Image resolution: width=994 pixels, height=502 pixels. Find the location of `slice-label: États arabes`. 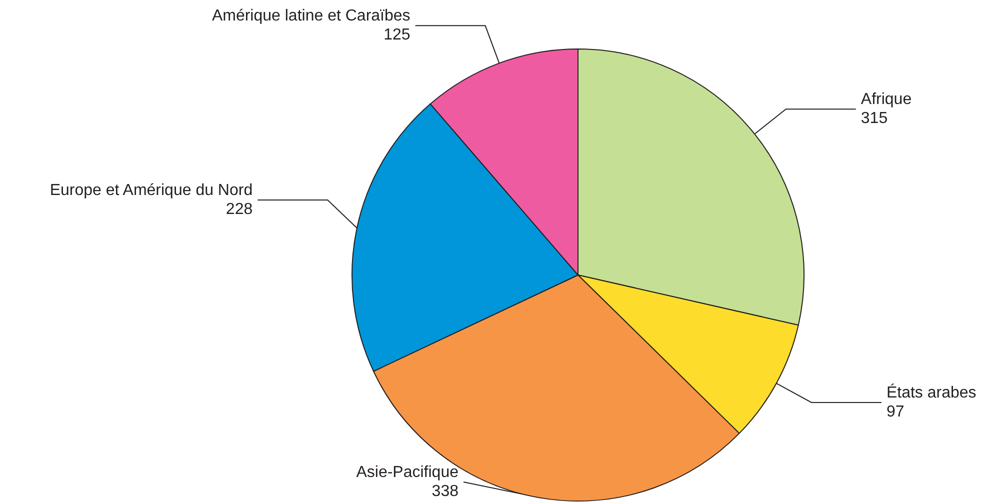

slice-label: États arabes is located at coordinates (931, 392).